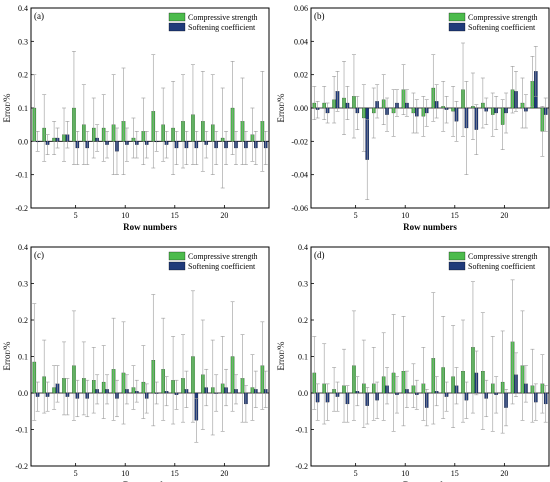 The width and height of the screenshot is (550, 482). I want to click on panel-label: (c), so click(39, 255).